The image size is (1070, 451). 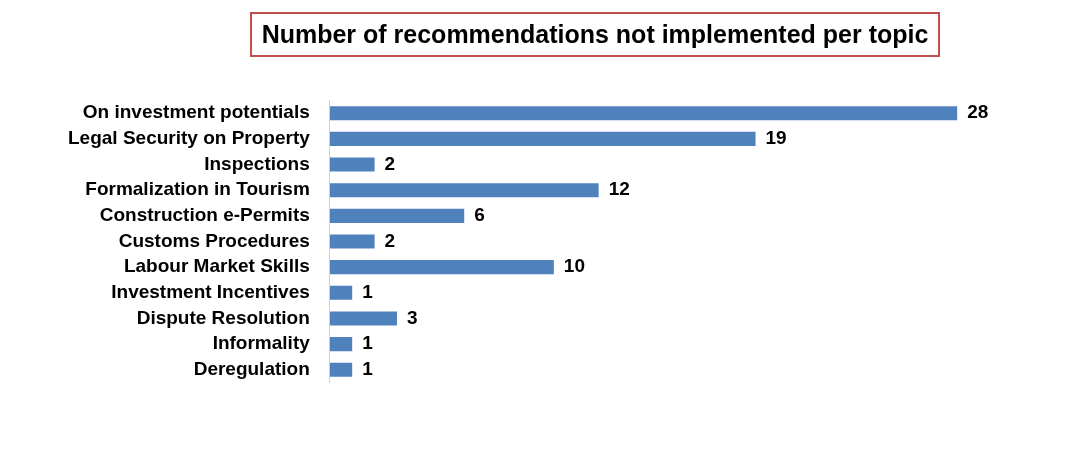 What do you see at coordinates (197, 189) in the screenshot?
I see `y-tick-label: Formalization in Tourism` at bounding box center [197, 189].